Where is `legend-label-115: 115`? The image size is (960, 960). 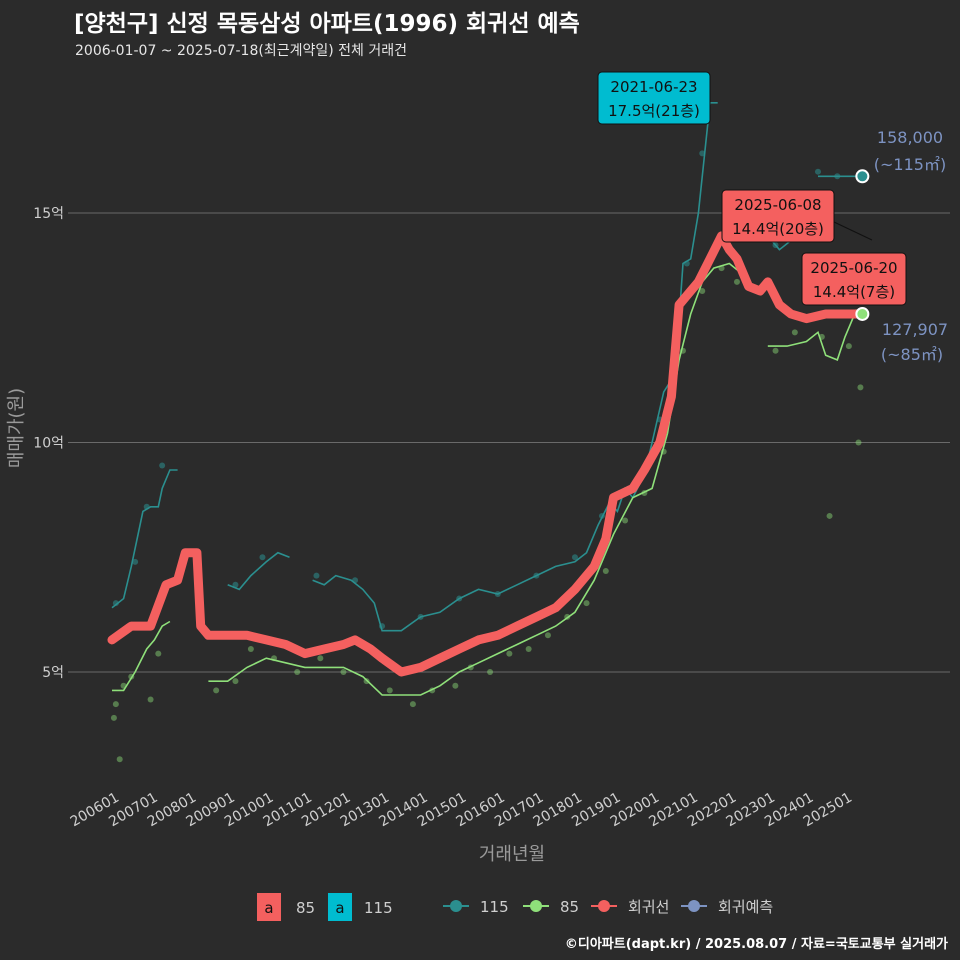 legend-label-115: 115 is located at coordinates (378, 908).